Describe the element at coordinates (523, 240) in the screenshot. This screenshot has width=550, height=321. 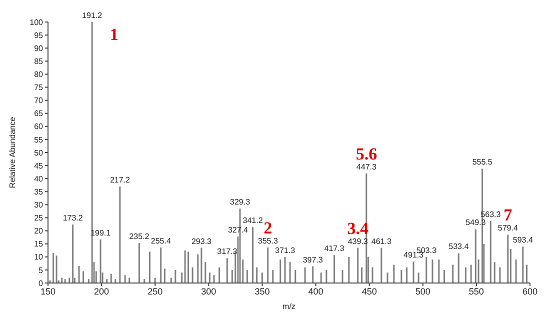
I see `annotation: 593.4` at that location.